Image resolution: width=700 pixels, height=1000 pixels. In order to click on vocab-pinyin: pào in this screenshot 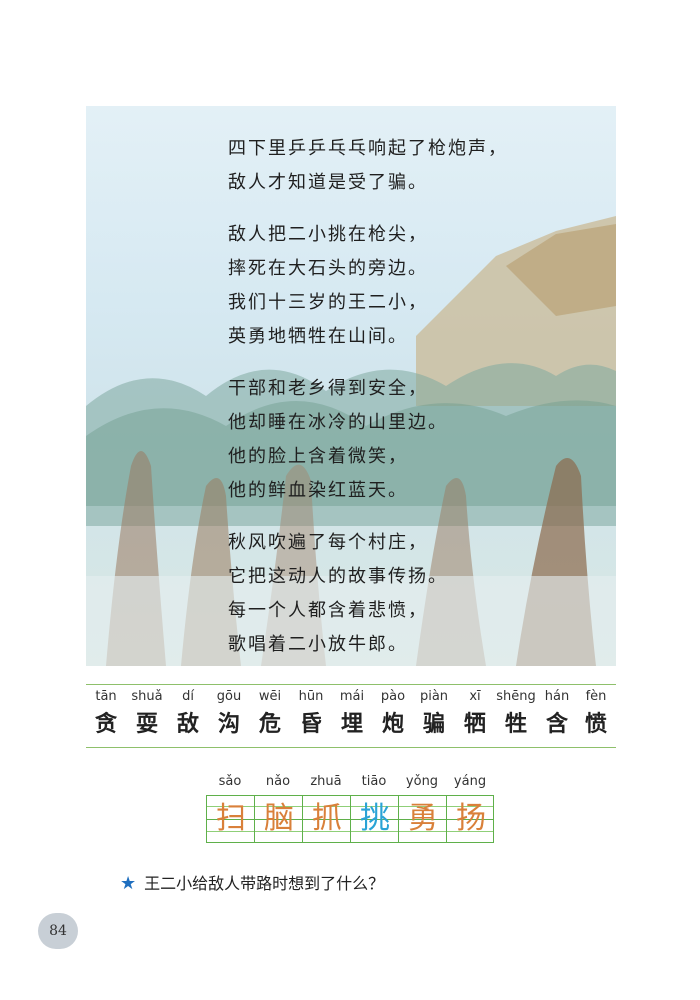, I will do `click(393, 696)`.